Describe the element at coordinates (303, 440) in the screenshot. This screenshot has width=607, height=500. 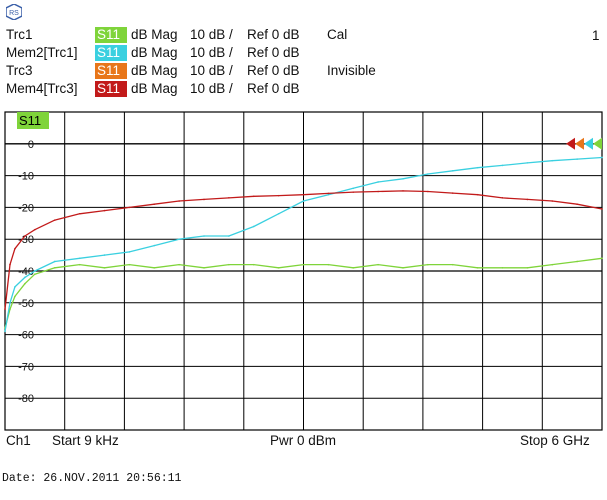
I see `source-power: Pwr 0 dBm` at that location.